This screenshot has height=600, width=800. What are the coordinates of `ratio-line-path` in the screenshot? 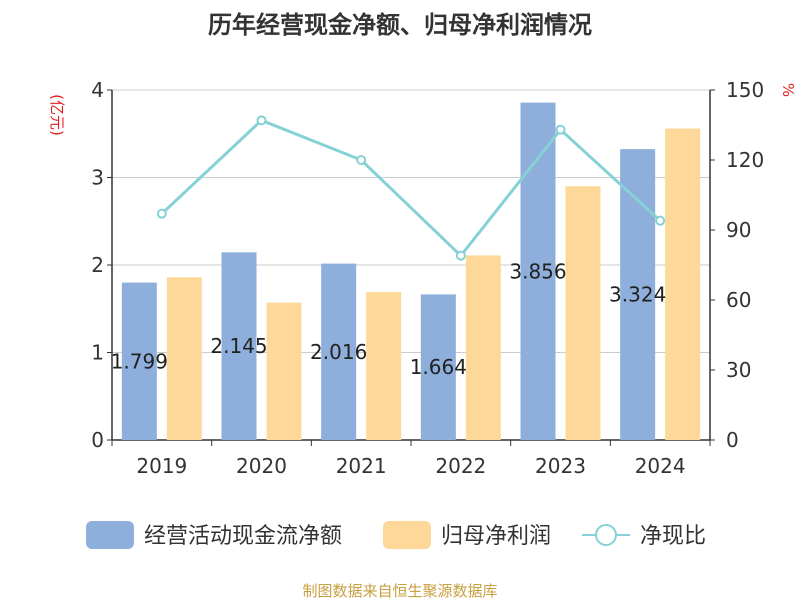 It's located at (411, 188).